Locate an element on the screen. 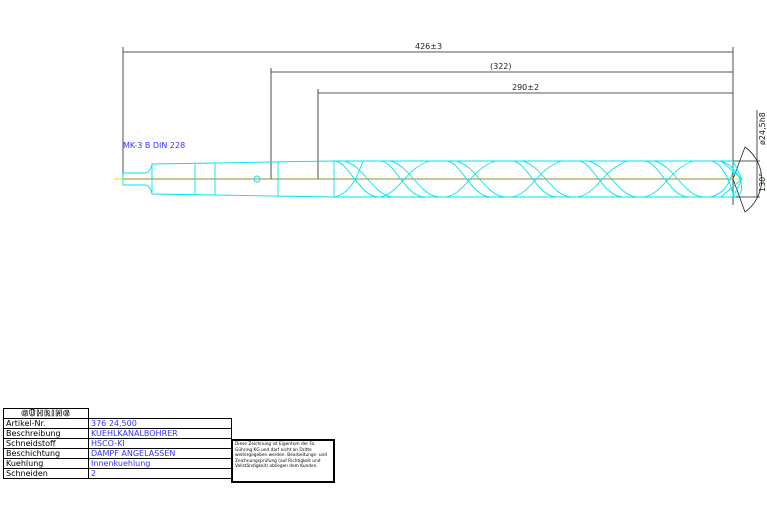 The image size is (767, 523). reference-length-dimension: (322) is located at coordinates (501, 66).